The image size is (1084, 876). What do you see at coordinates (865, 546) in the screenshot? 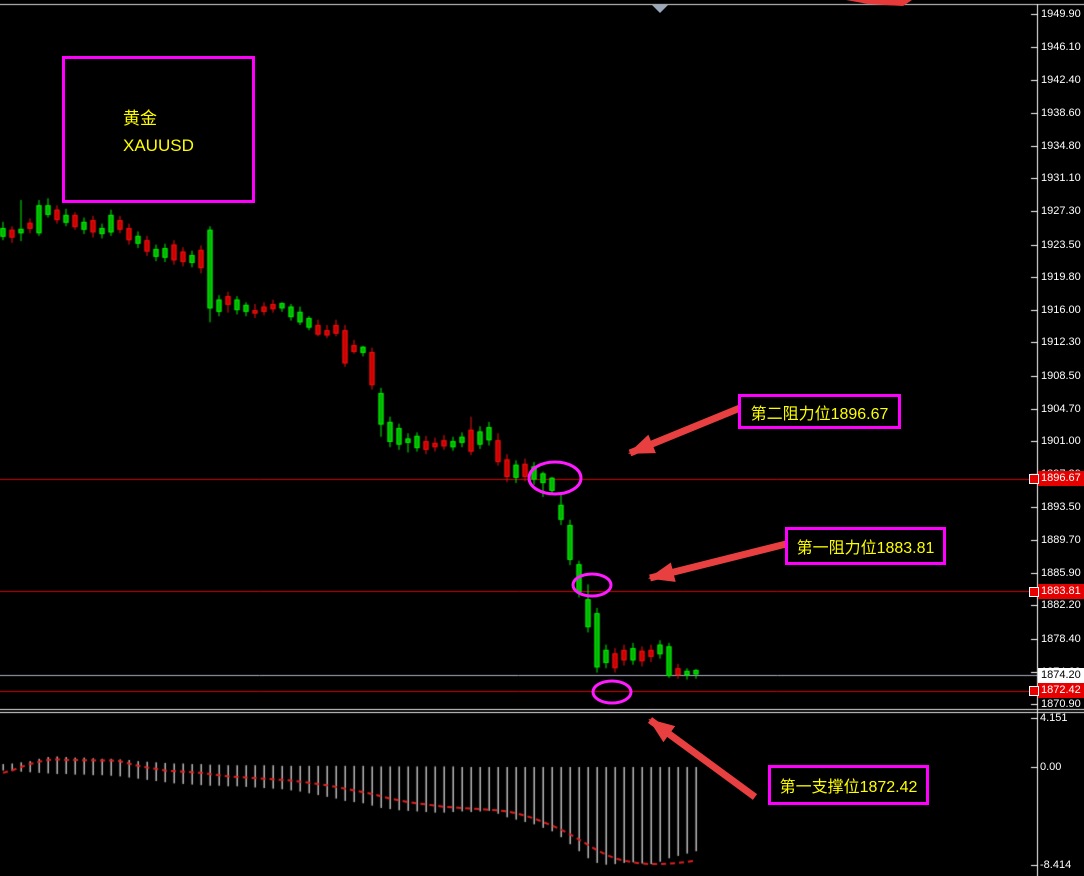
I see `resistance1-label-box: 第一阻力位1883.81` at bounding box center [865, 546].